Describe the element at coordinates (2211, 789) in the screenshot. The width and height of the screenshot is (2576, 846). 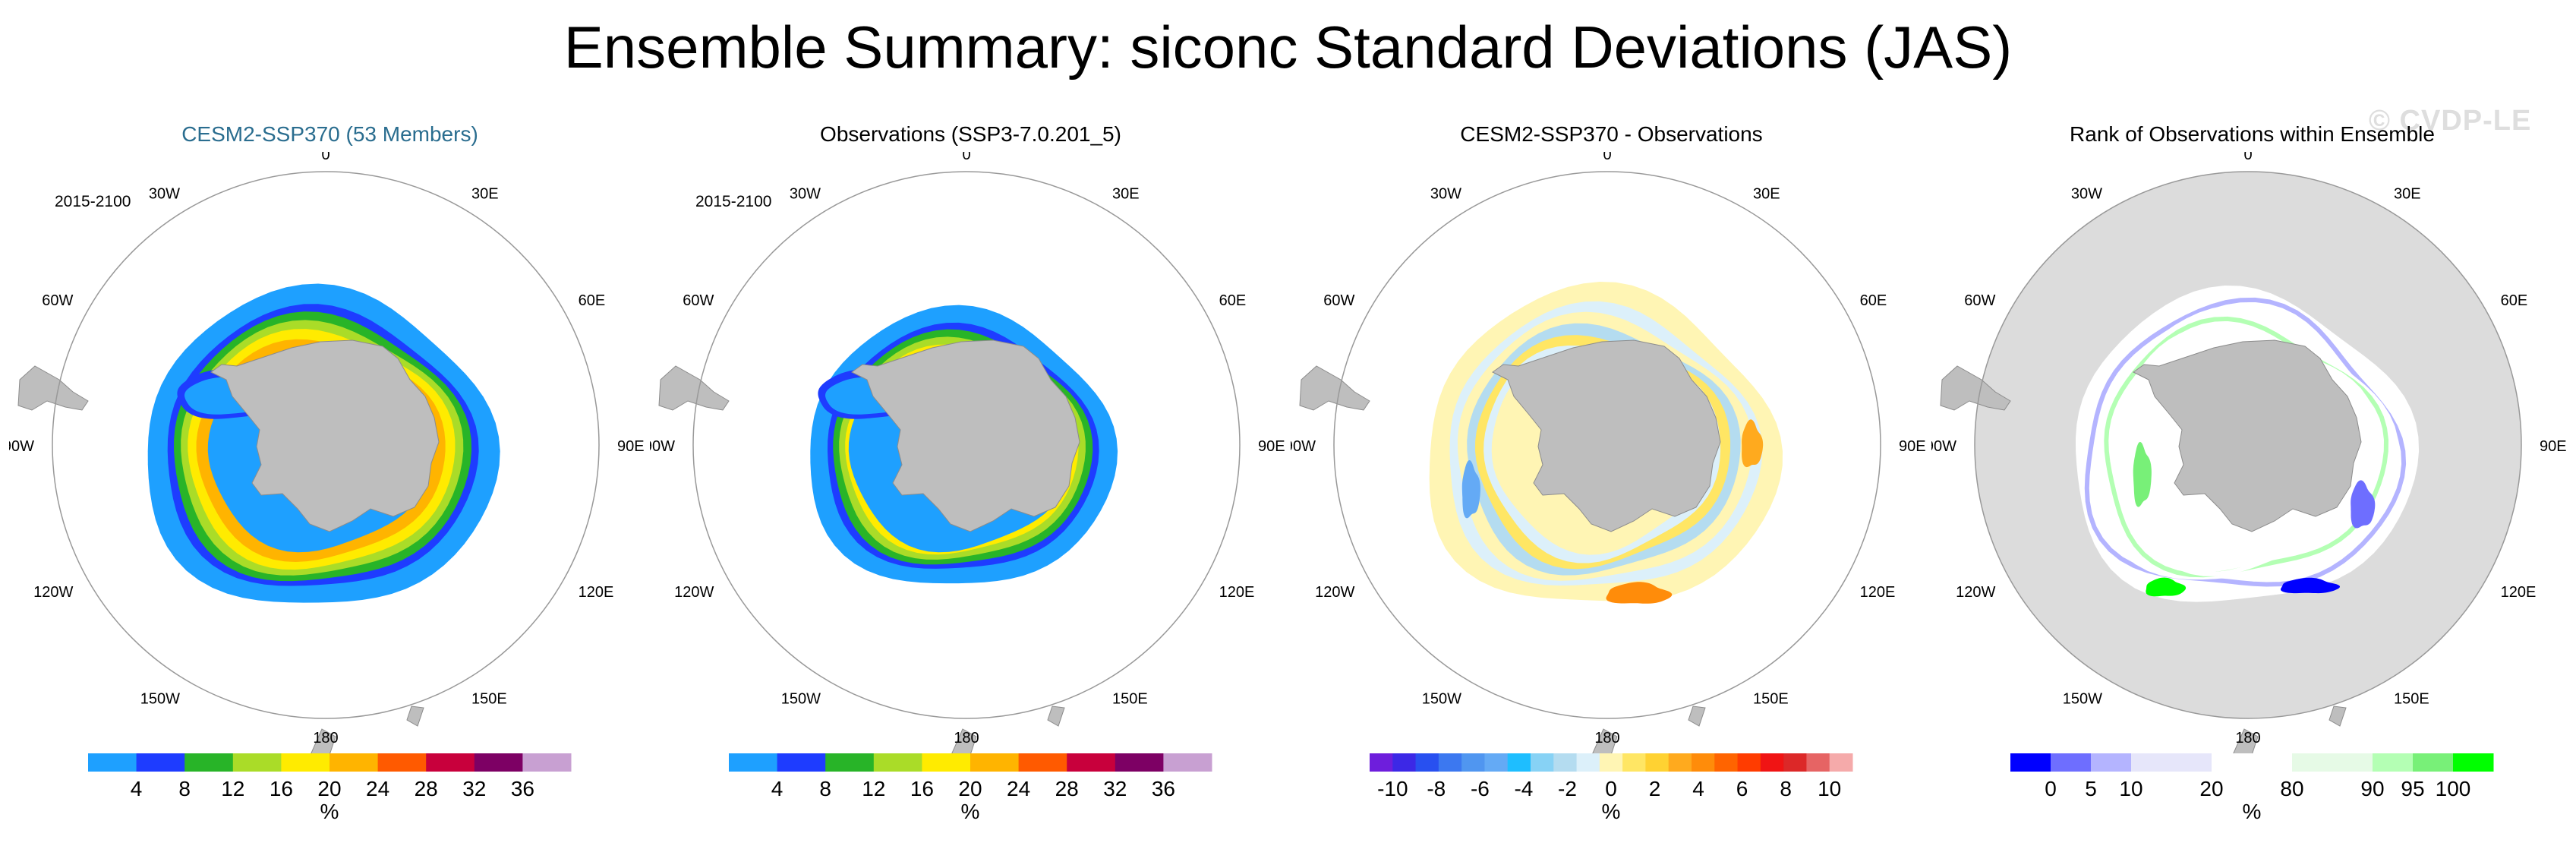
I see `colorbar-tick-label: 20` at that location.